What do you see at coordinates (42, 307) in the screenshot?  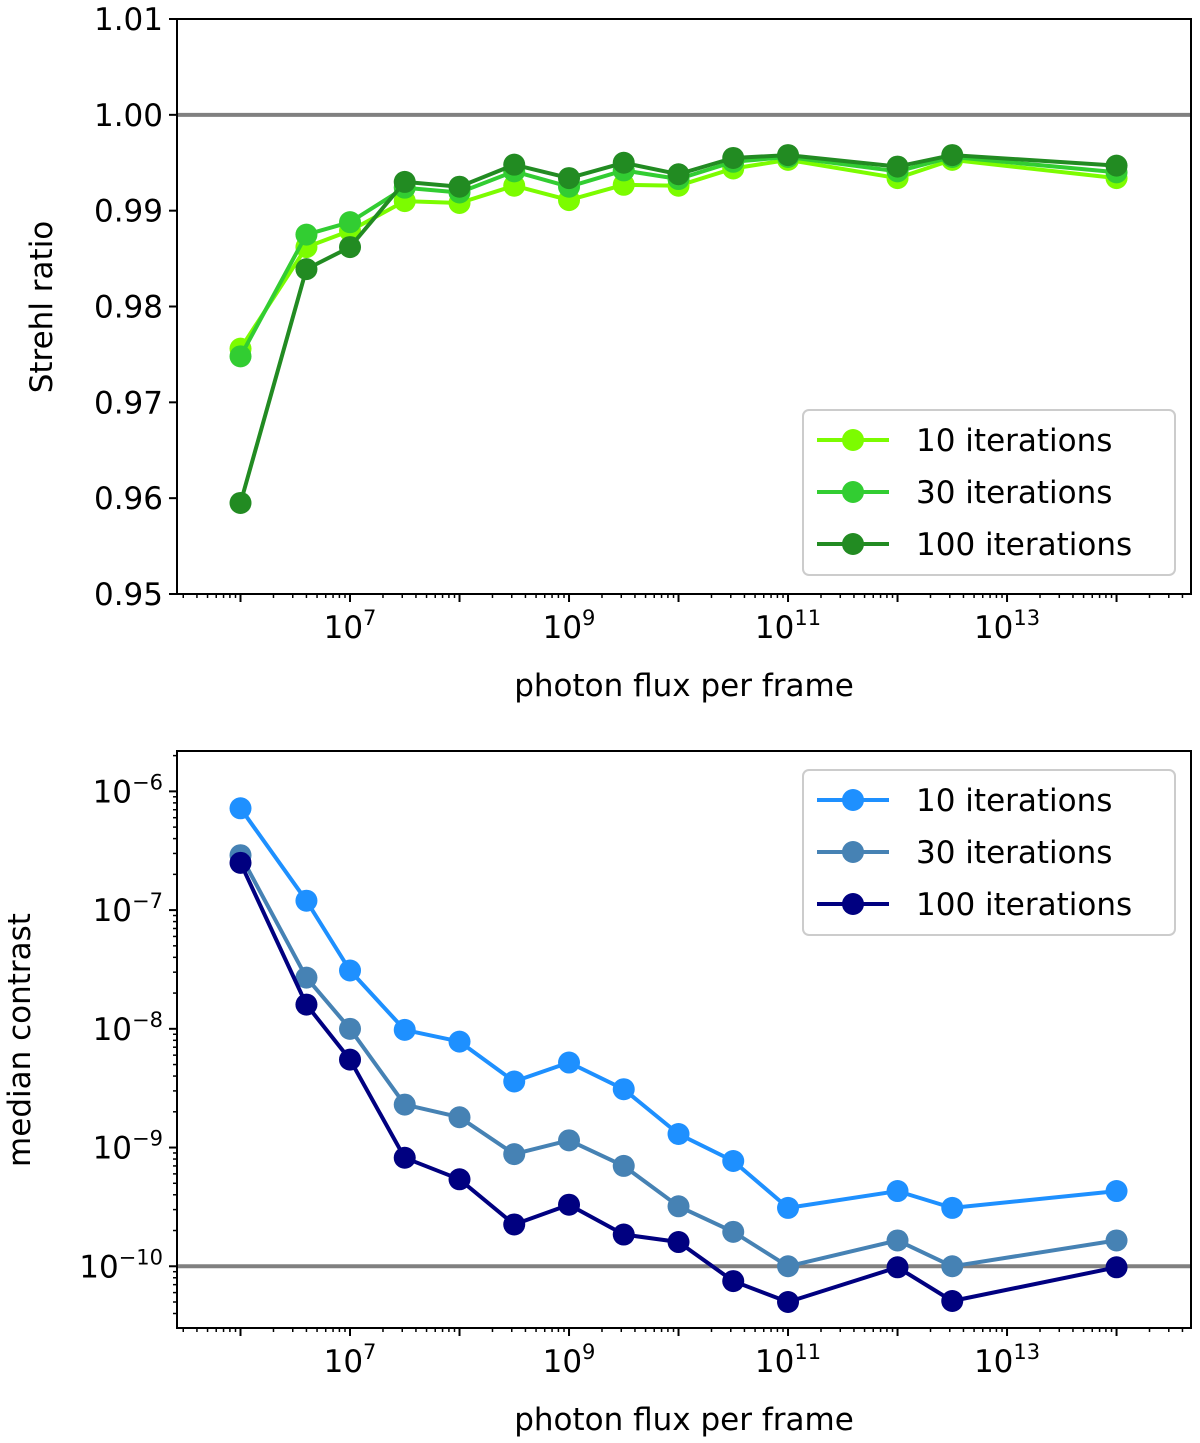 I see `y-axis-label: Strehl ratio` at bounding box center [42, 307].